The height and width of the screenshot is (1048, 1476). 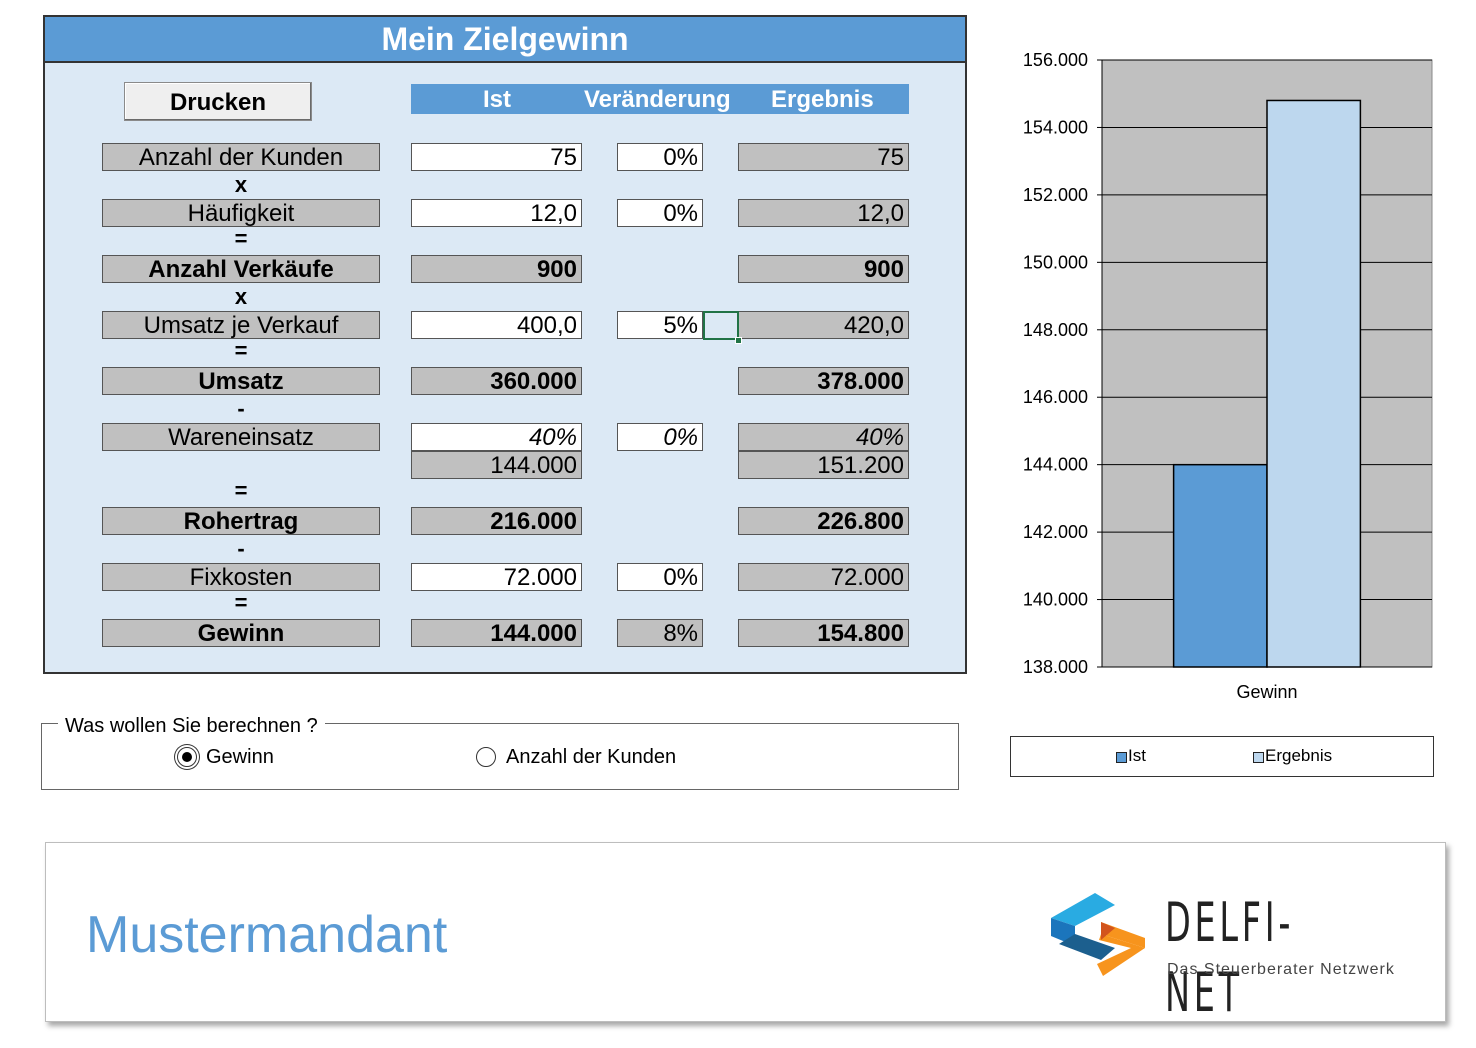 What do you see at coordinates (241, 213) in the screenshot?
I see `row-label-haeufigkeit: Häufigkeit` at bounding box center [241, 213].